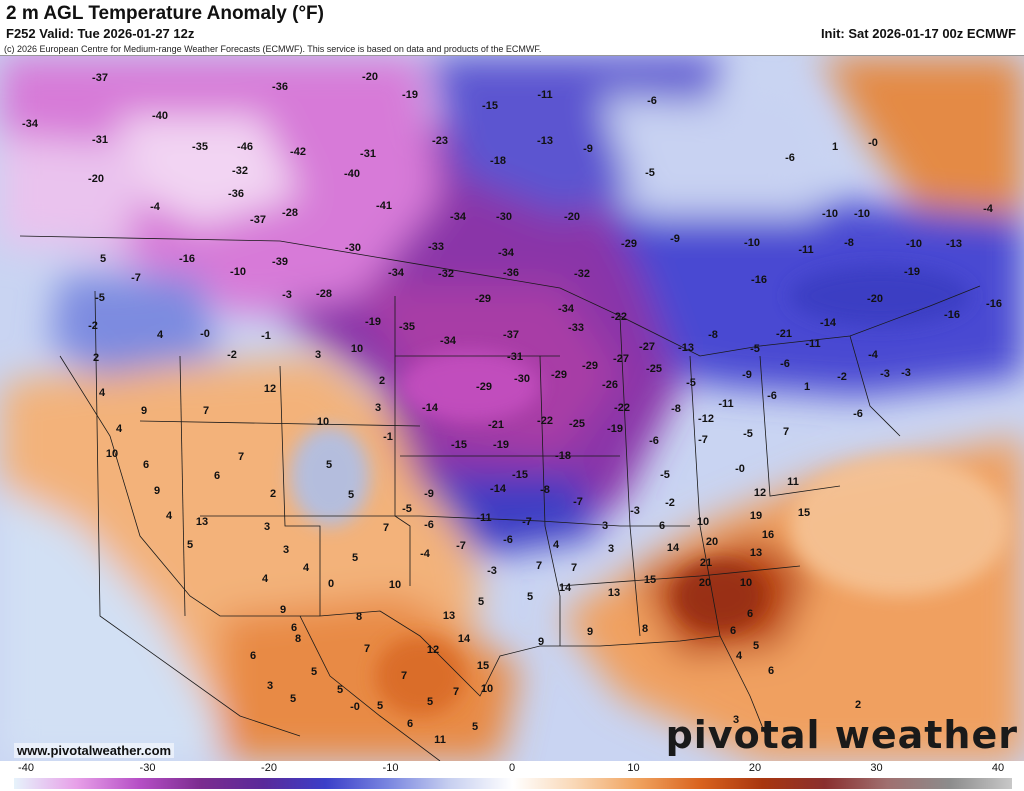 The image size is (1024, 791). I want to click on anomaly-value-label: -2, so click(232, 355).